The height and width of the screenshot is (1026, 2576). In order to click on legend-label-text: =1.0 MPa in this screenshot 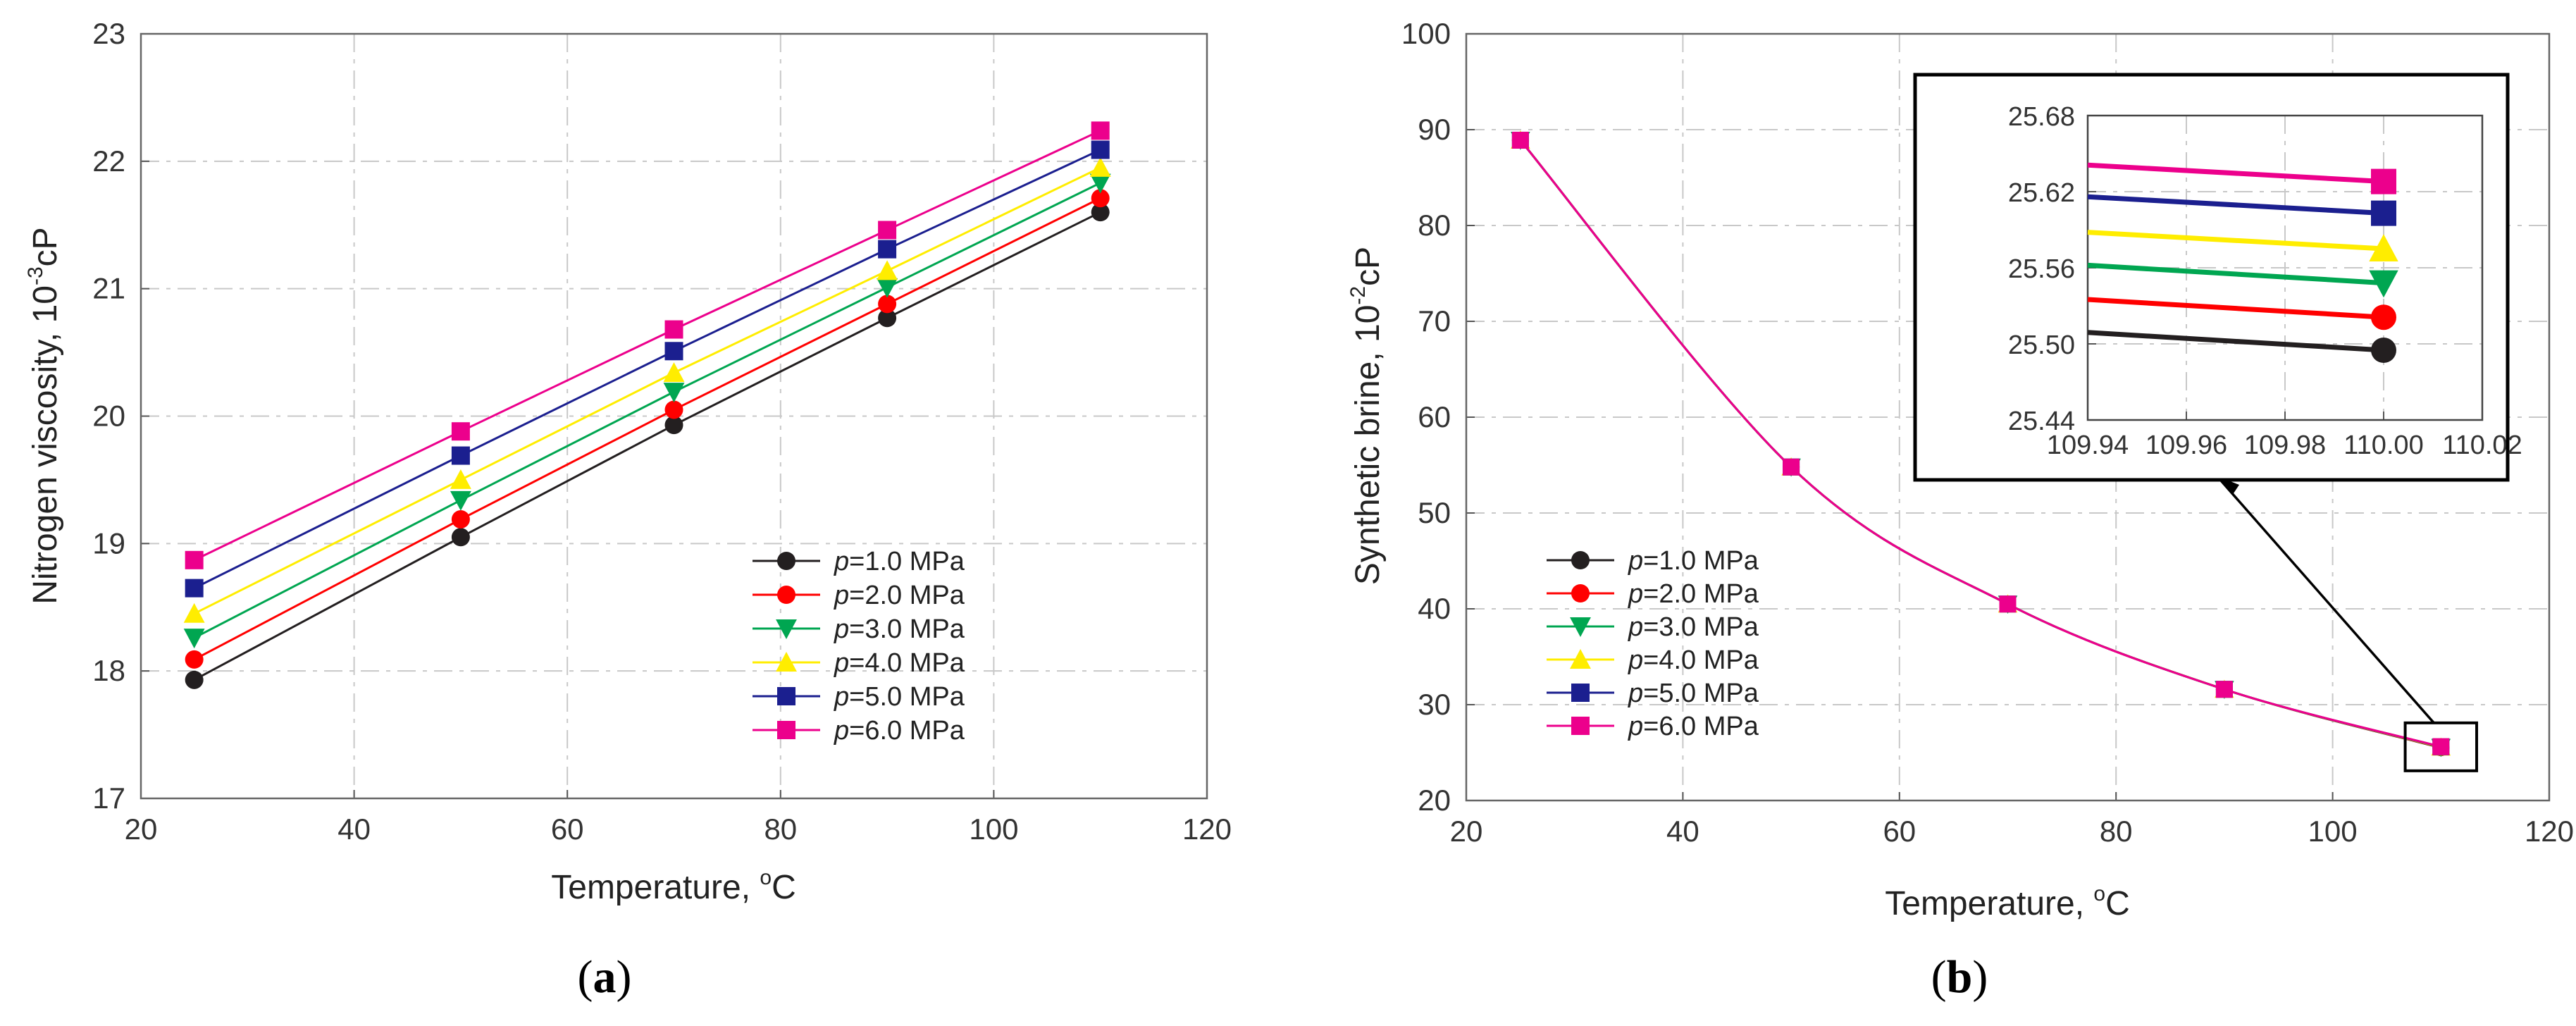, I will do `click(1701, 561)`.